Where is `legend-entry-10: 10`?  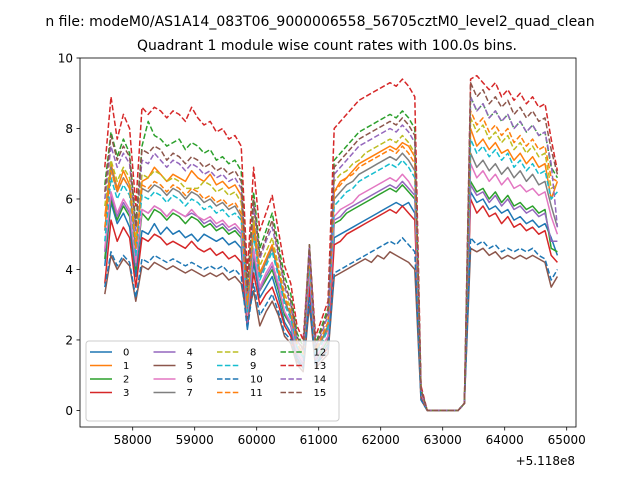 legend-entry-10: 10 is located at coordinates (240, 380).